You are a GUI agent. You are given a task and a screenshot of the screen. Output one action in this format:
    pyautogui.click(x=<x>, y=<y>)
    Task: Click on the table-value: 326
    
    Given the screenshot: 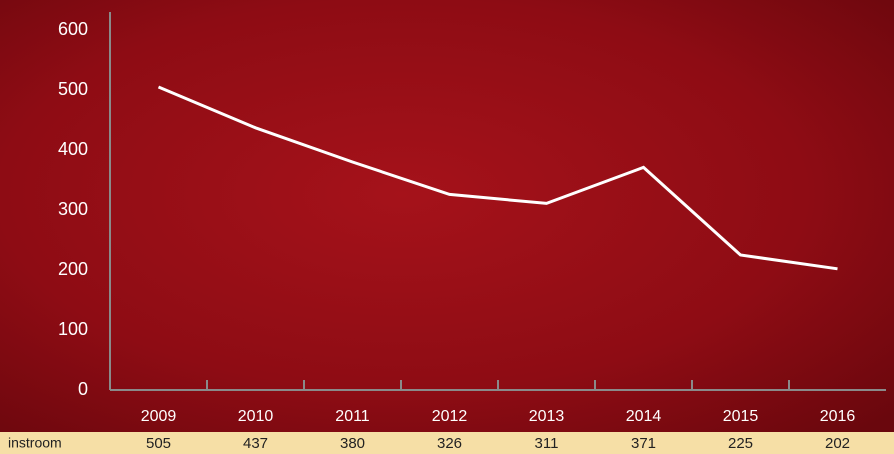 What is the action you would take?
    pyautogui.click(x=449, y=443)
    